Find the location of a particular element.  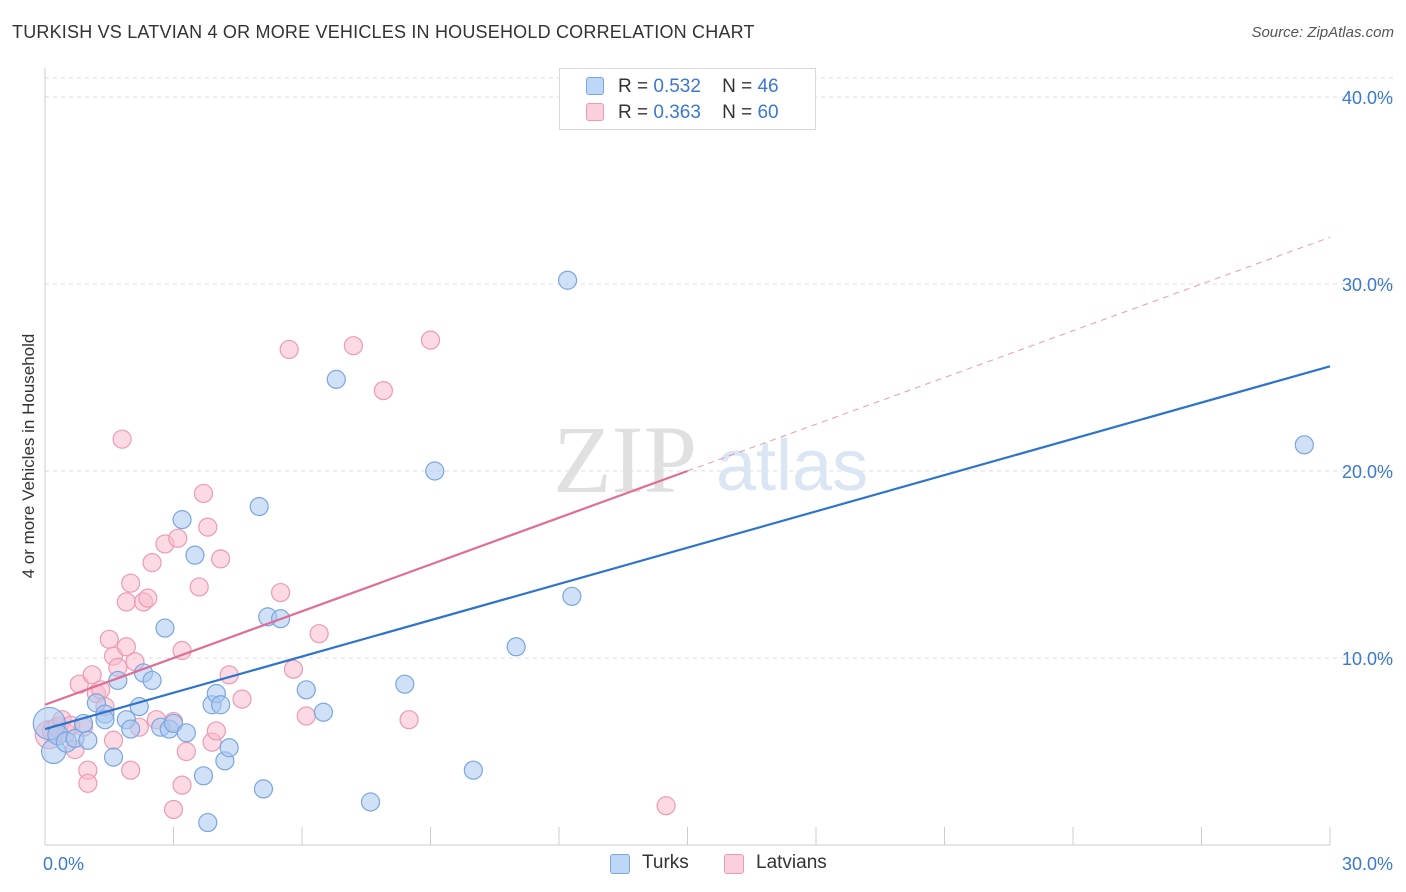

y-tick-label: 10.0% is located at coordinates (1367, 659).